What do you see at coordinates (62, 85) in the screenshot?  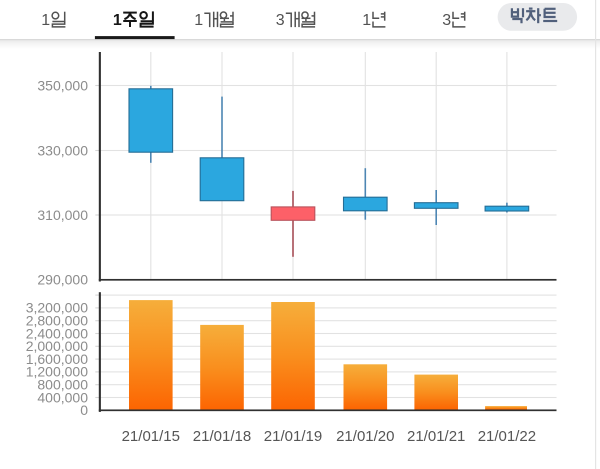 I see `svg-text: 350,000` at bounding box center [62, 85].